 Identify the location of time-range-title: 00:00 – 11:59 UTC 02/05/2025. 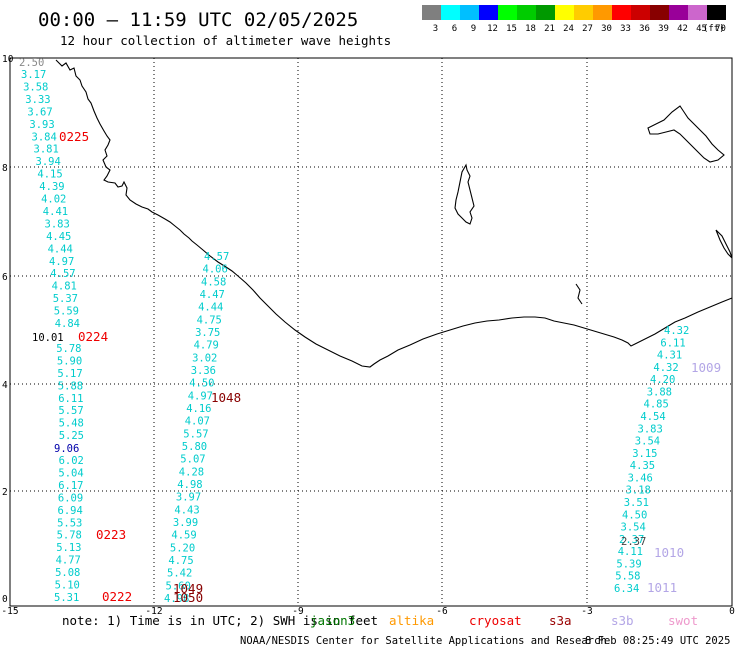
(198, 20).